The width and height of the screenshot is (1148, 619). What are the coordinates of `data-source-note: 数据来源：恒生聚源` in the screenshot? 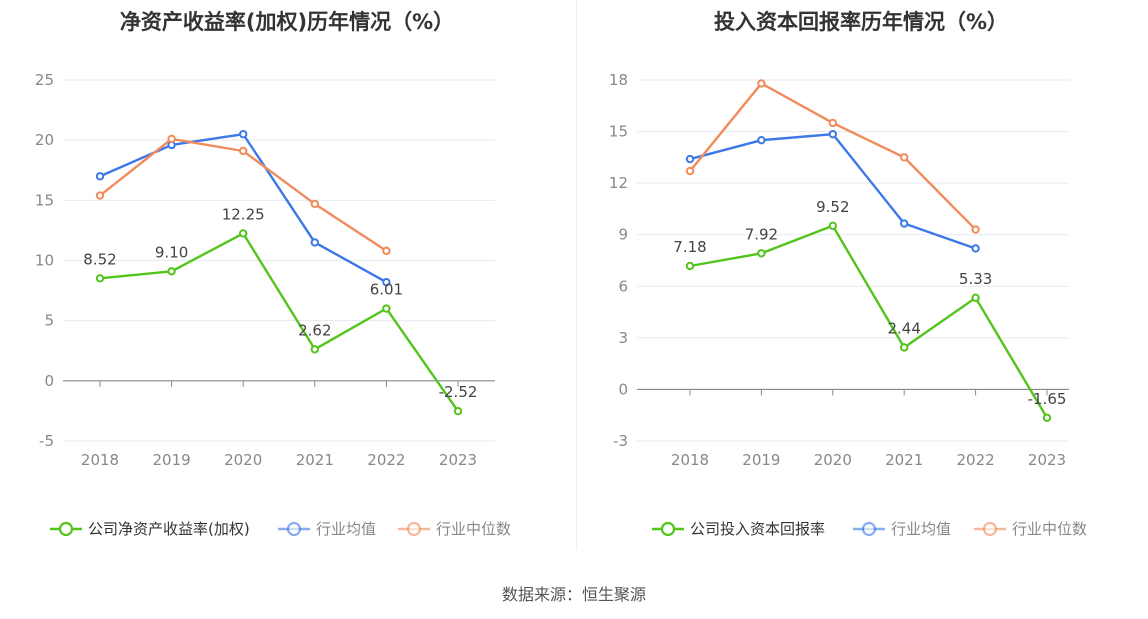 It's located at (573, 594).